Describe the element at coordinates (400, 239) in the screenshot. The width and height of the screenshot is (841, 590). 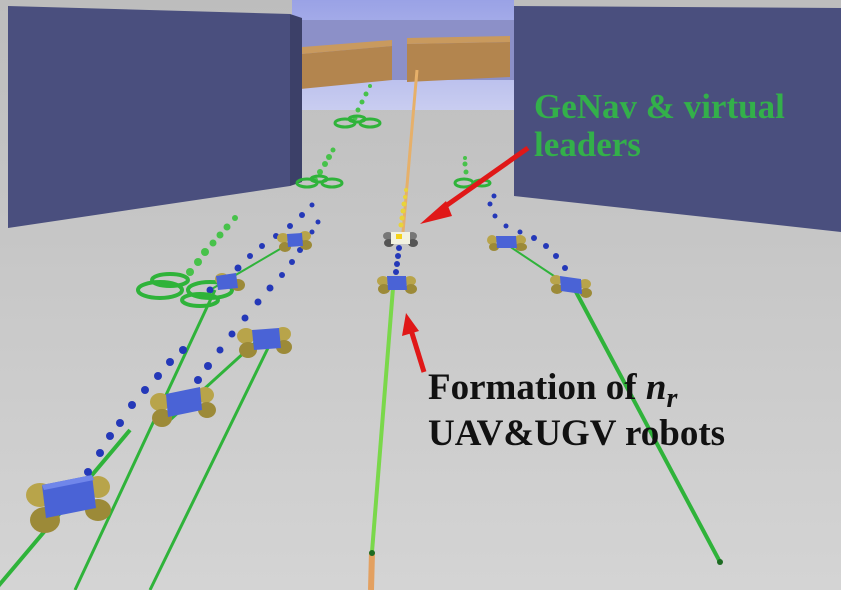
I see `virtual-leader-robot` at that location.